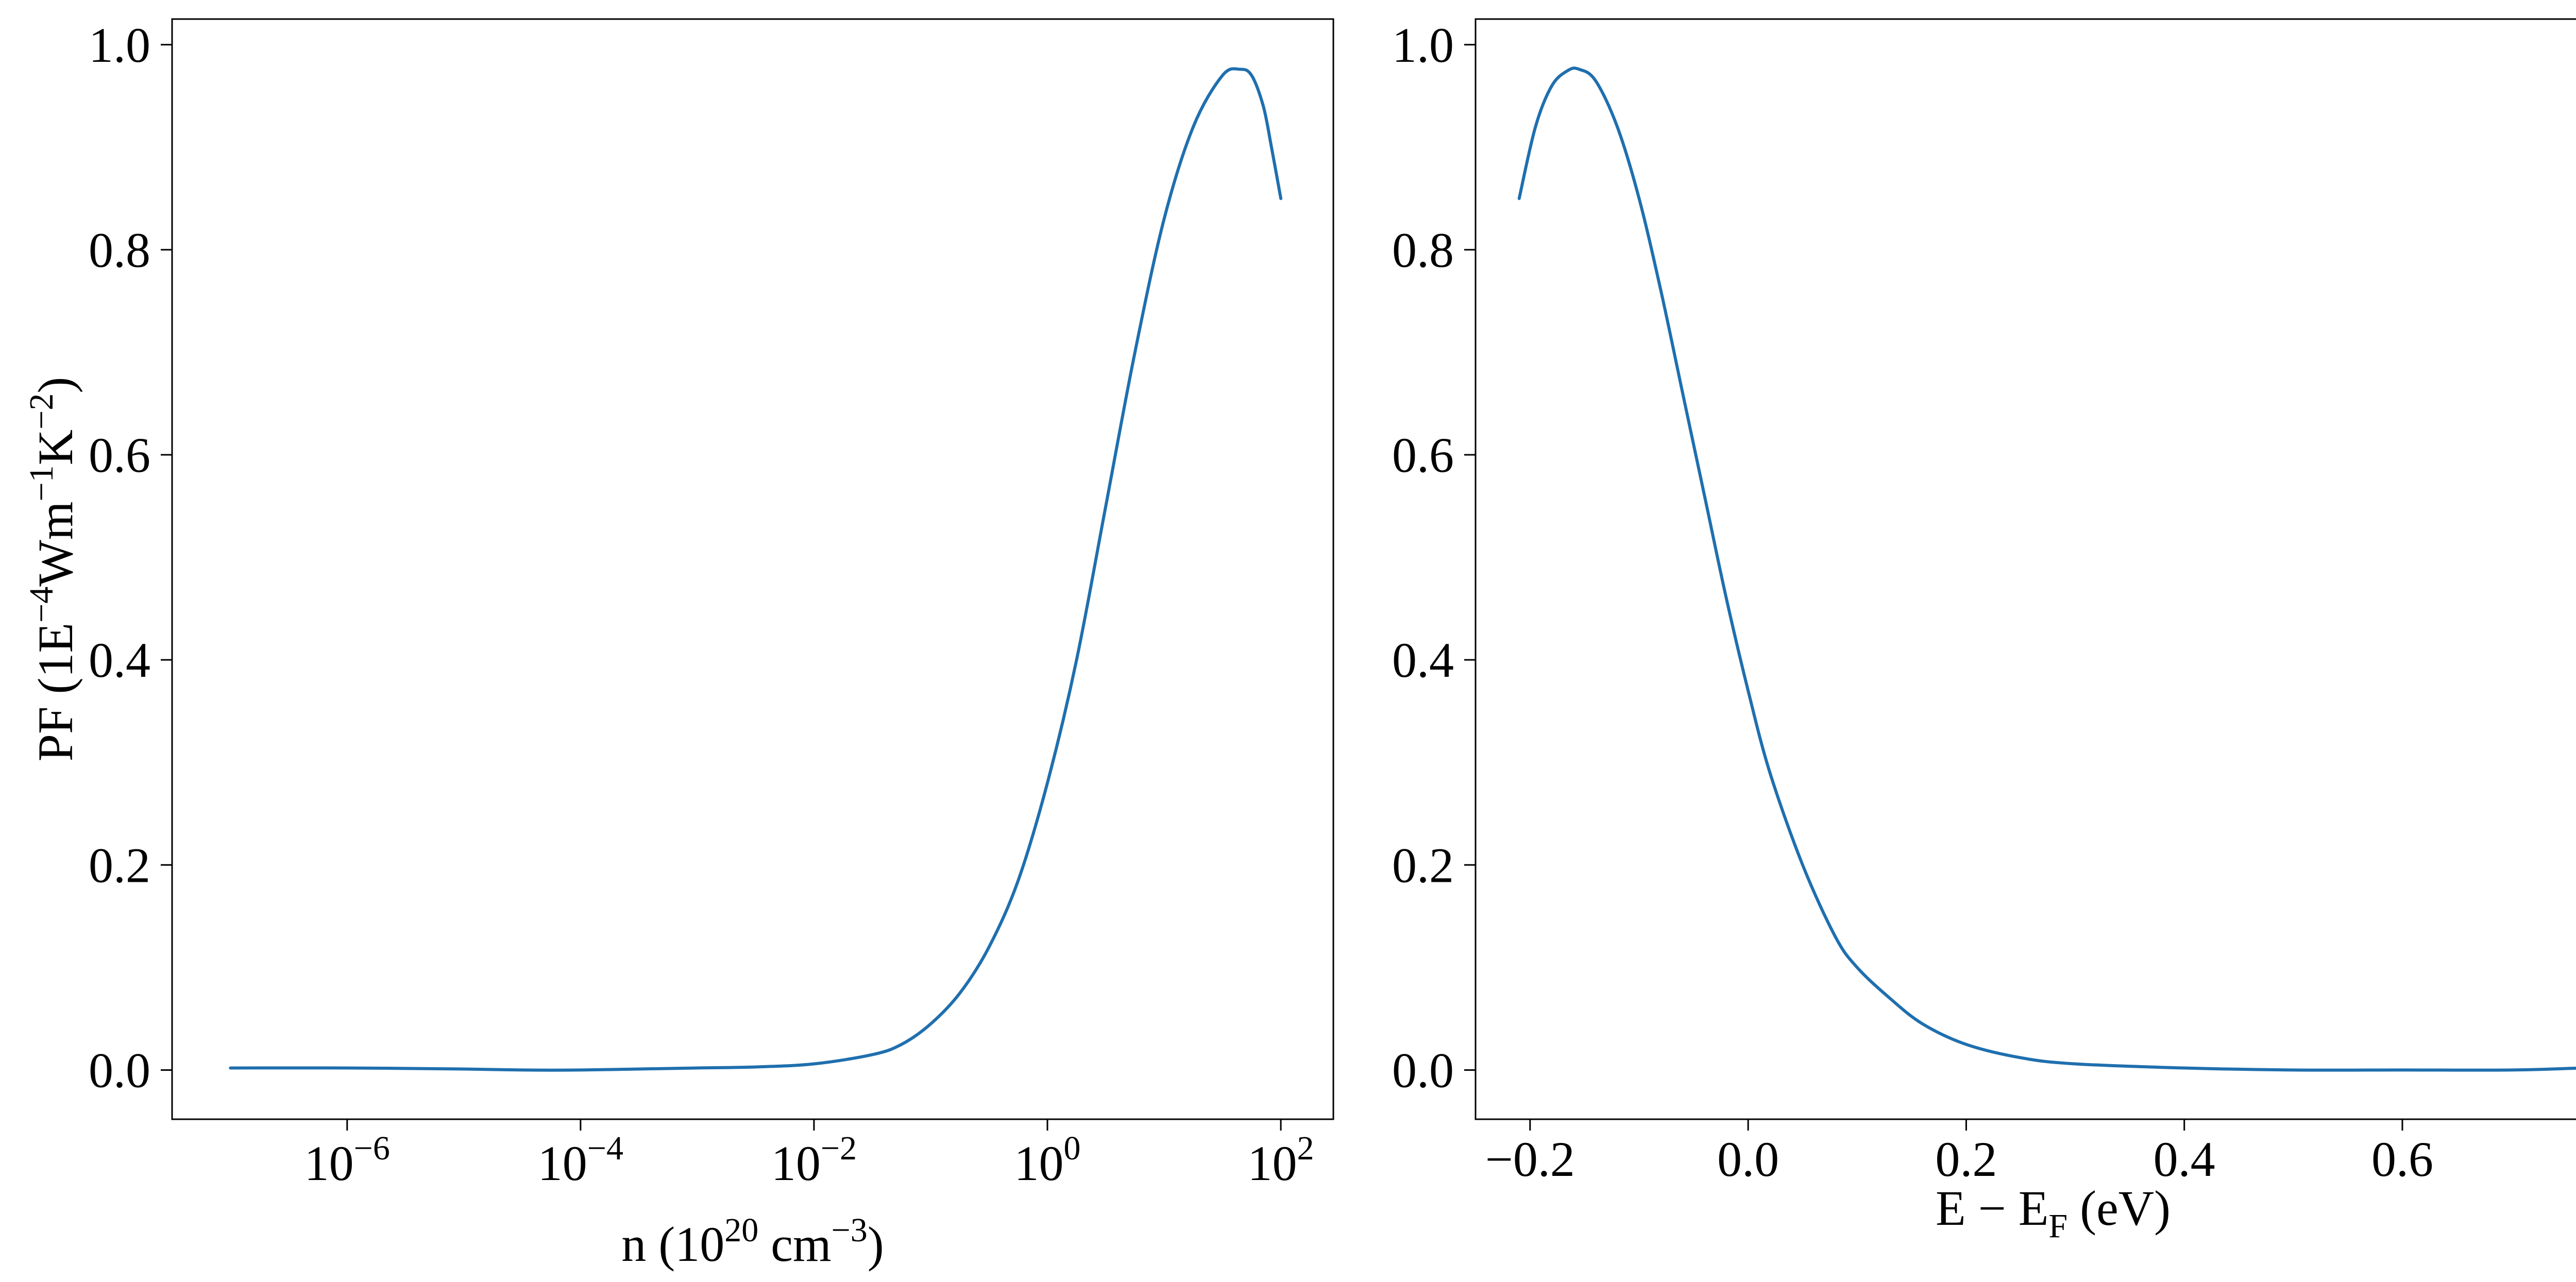  What do you see at coordinates (2053, 1213) in the screenshot?
I see `right-x-axis-label: E − EF (eV)` at bounding box center [2053, 1213].